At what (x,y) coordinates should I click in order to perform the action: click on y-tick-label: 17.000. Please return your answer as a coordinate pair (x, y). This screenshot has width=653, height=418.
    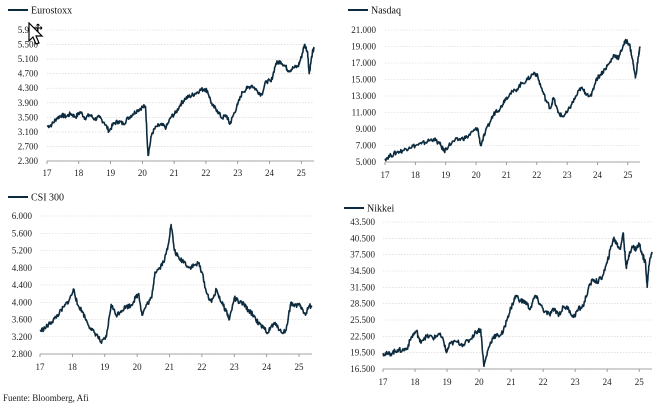
    Looking at the image, I should click on (363, 63).